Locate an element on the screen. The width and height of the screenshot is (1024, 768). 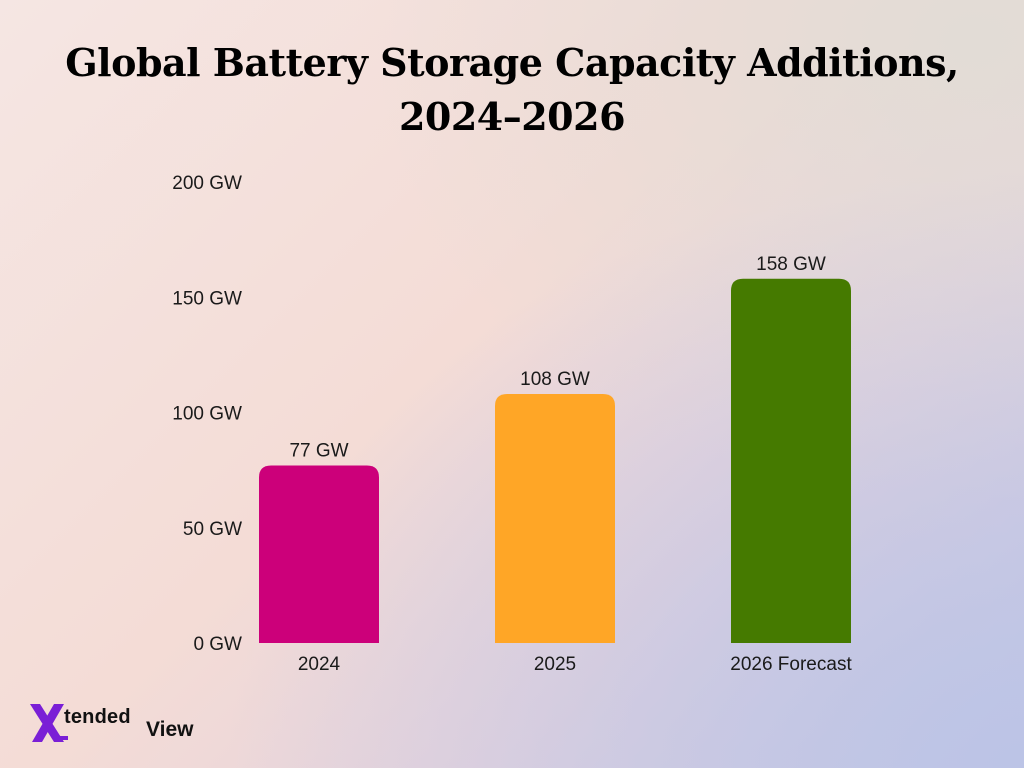
bar-2025 is located at coordinates (555, 518).